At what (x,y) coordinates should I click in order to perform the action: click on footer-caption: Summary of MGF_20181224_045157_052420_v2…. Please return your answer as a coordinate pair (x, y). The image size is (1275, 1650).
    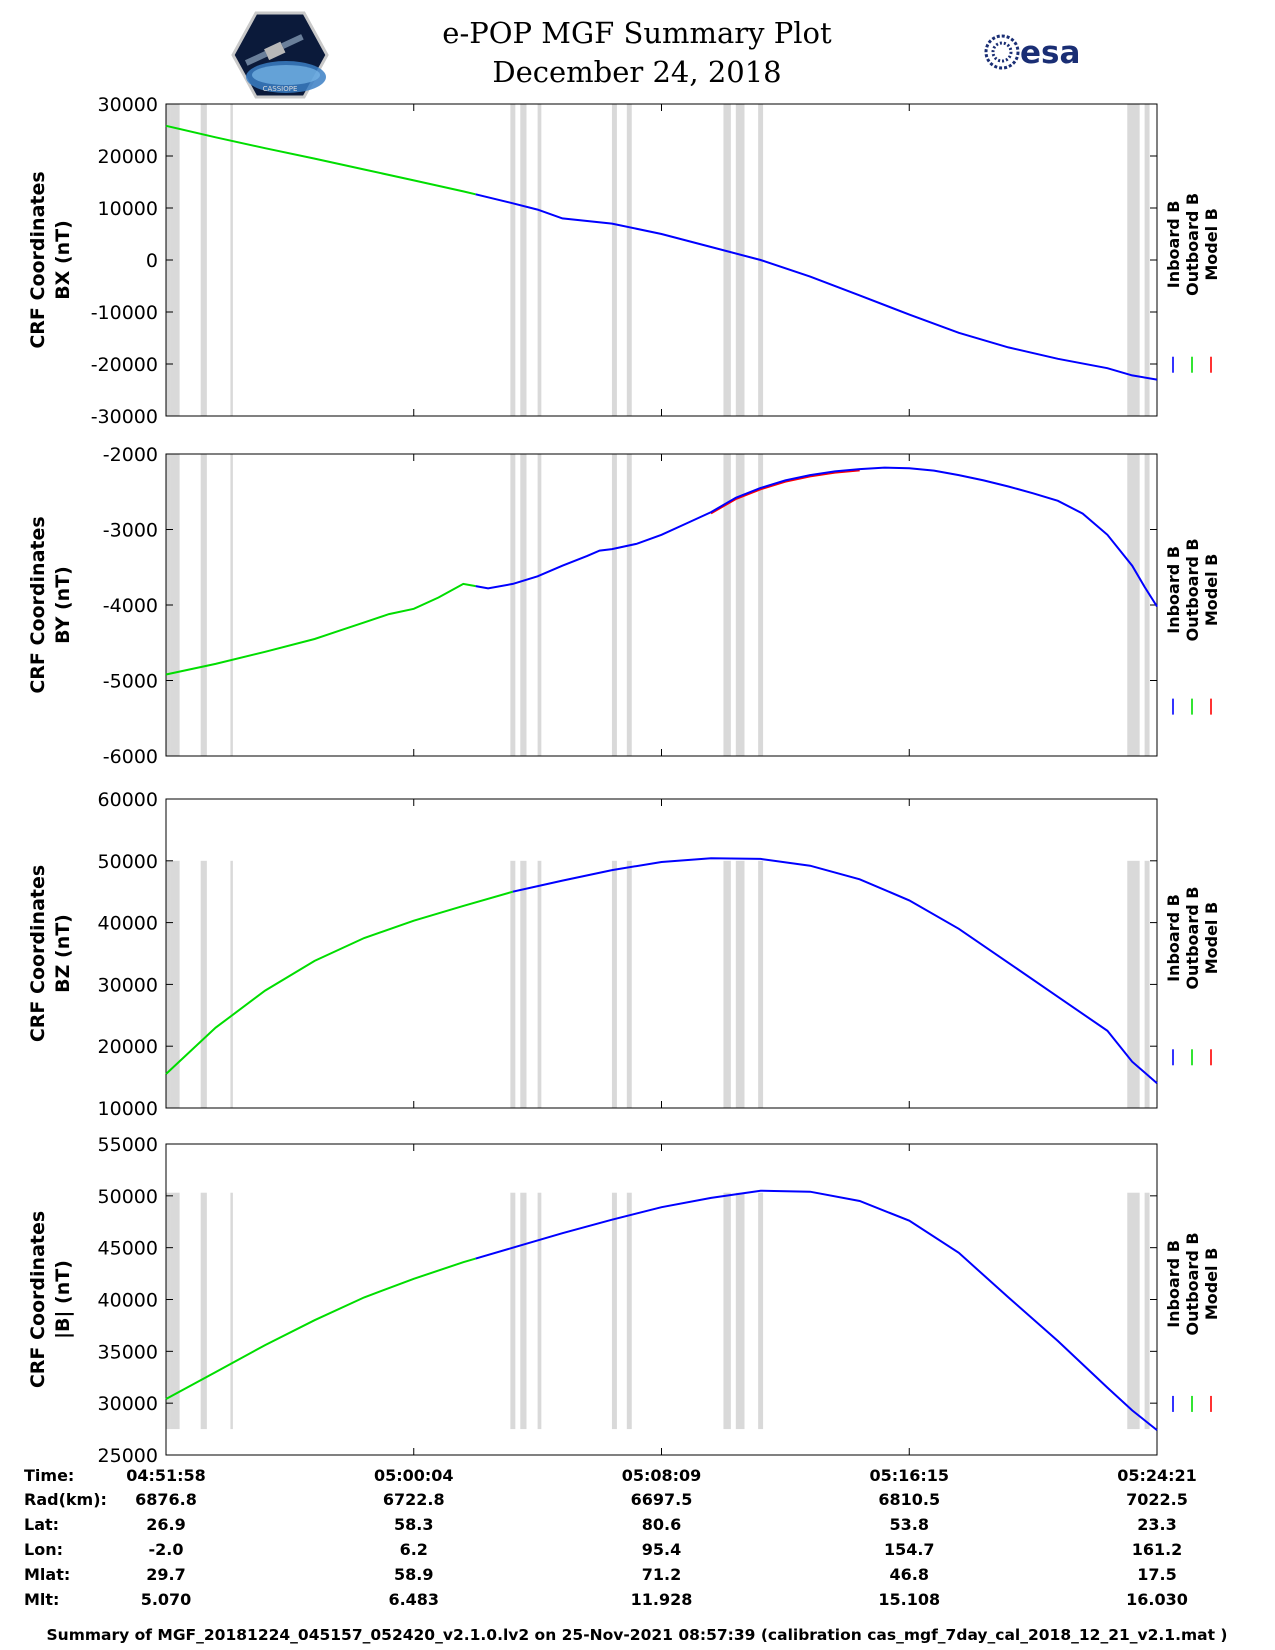
    Looking at the image, I should click on (637, 1635).